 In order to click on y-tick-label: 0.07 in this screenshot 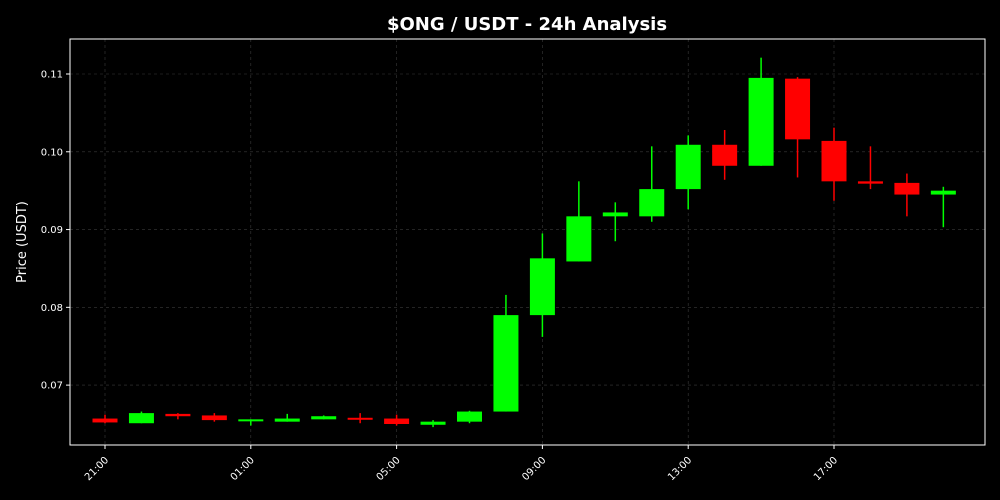, I will do `click(52, 386)`.